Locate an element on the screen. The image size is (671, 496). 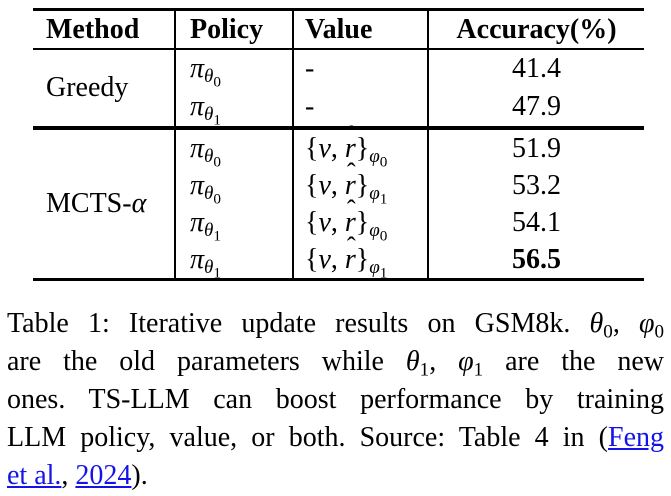
accuracy-cell: 53.2 is located at coordinates (535, 185).